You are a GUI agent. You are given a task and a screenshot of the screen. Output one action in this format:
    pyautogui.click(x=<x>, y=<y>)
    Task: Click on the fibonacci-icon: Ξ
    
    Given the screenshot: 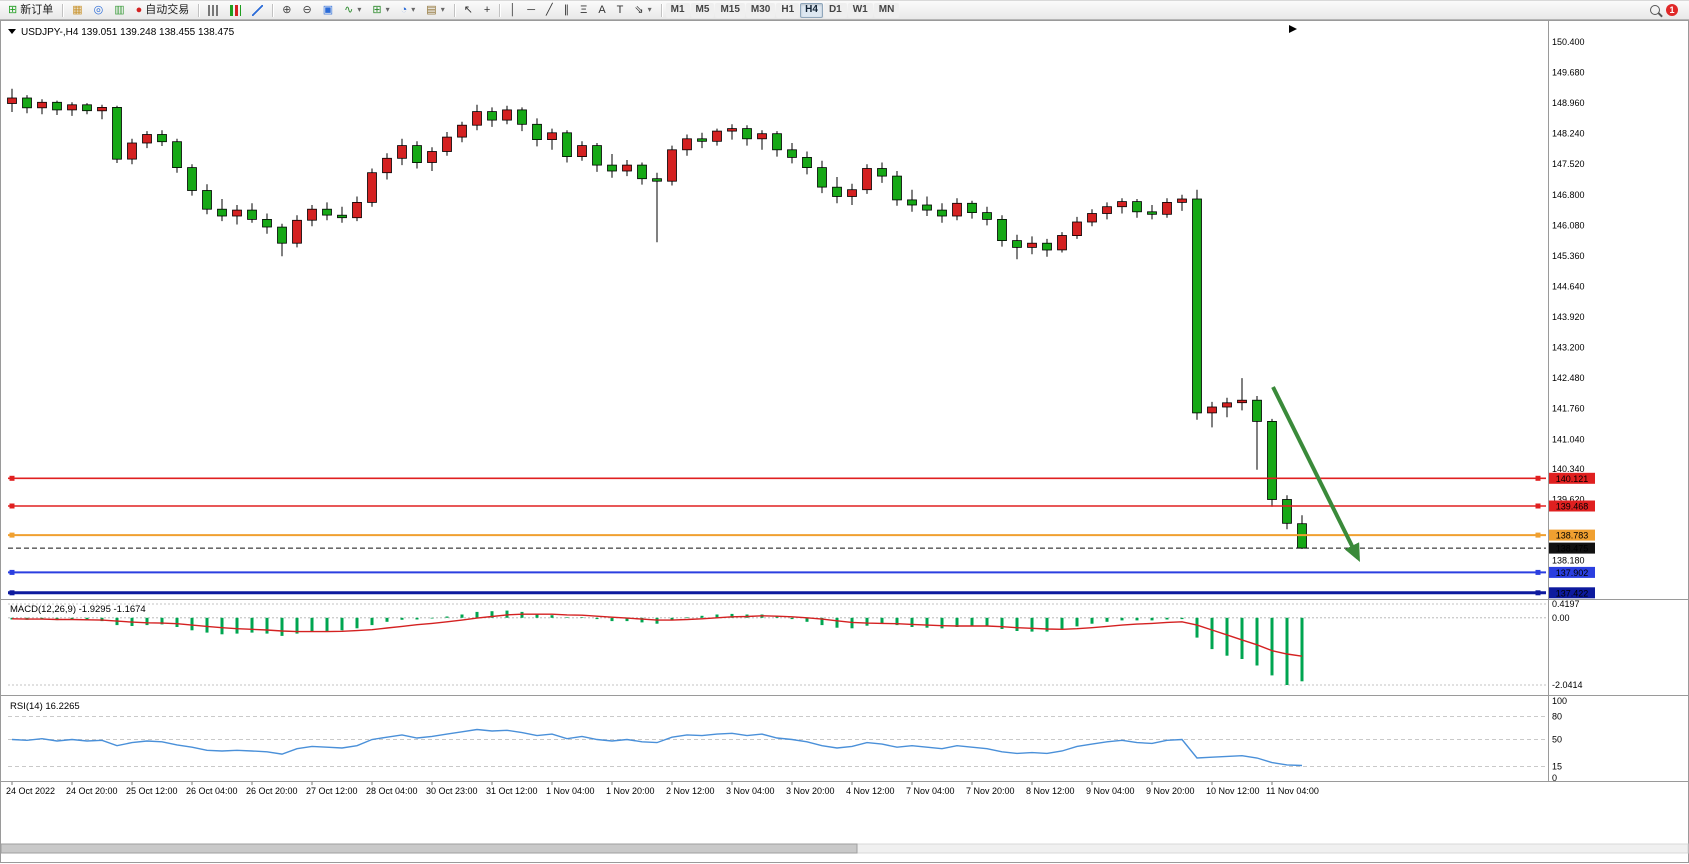 What is the action you would take?
    pyautogui.click(x=584, y=9)
    